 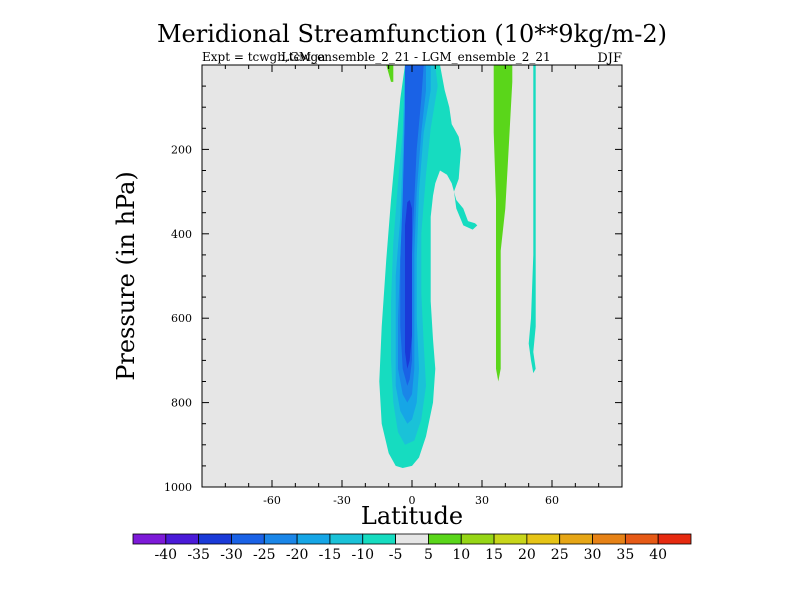 I want to click on colorbar: -40 -35 -30 -25 -20 -15 -10 -5 5 10 15 20 25 30 35 40, so click(x=412, y=548).